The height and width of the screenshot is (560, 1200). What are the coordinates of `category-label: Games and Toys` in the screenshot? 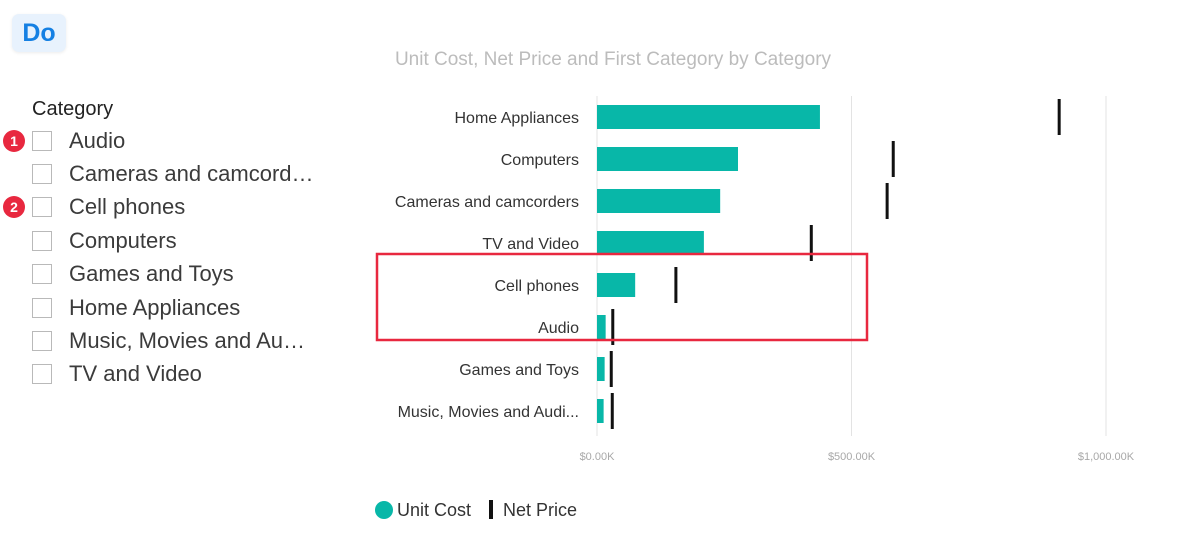 It's located at (519, 370).